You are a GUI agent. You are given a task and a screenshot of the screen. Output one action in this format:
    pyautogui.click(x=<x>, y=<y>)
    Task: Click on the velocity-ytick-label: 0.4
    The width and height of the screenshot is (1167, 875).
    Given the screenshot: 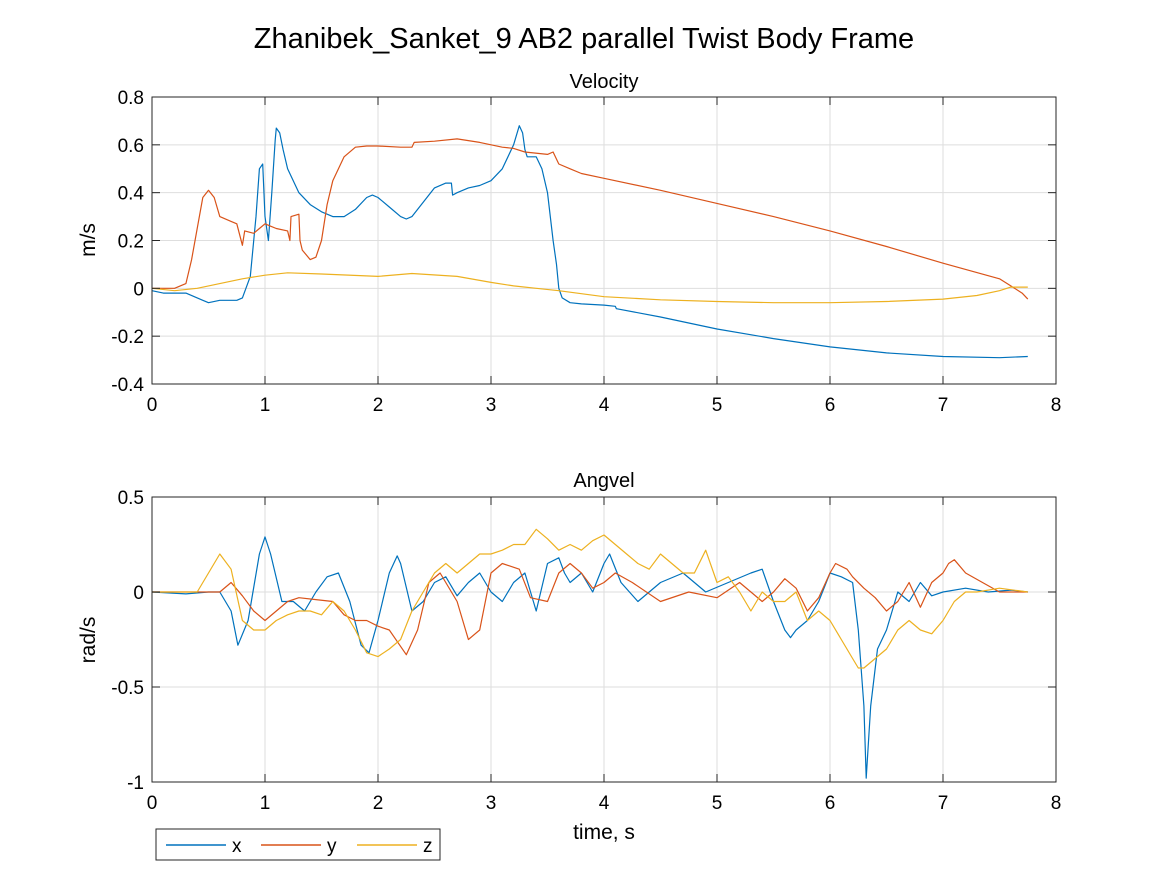 What is the action you would take?
    pyautogui.click(x=131, y=194)
    